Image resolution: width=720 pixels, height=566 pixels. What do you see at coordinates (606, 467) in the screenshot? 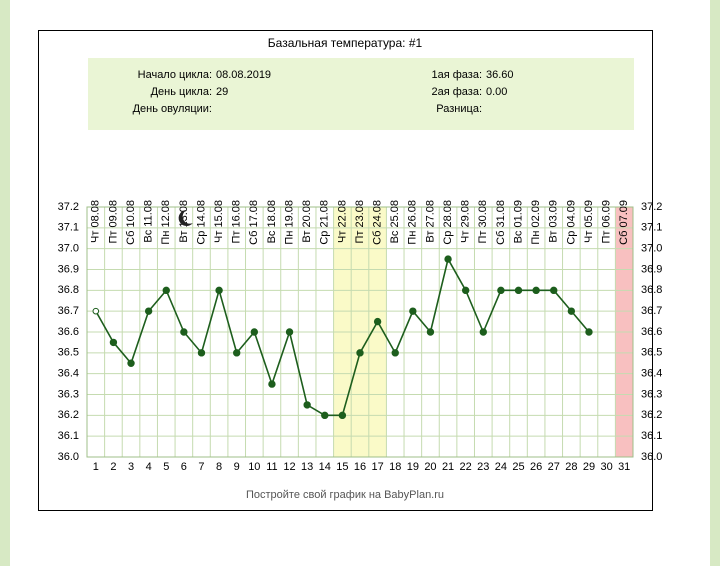
I see `x-tick-label: 30` at bounding box center [606, 467].